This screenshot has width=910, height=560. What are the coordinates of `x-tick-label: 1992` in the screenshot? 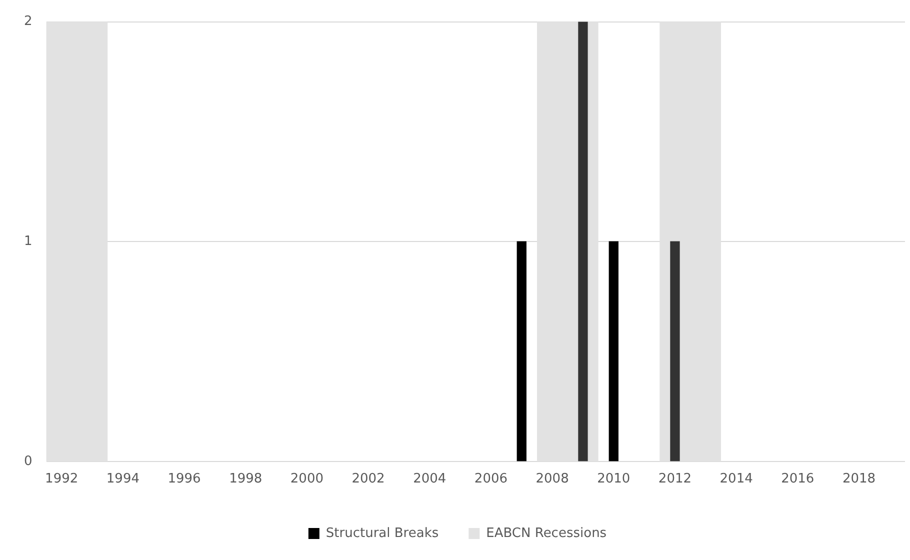 It's located at (61, 479).